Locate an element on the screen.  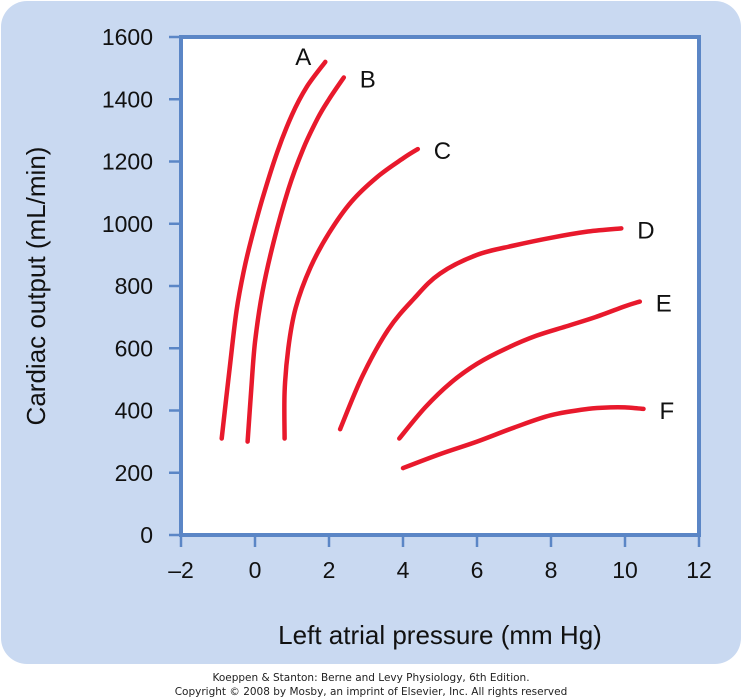
series-label-b: B is located at coordinates (368, 79).